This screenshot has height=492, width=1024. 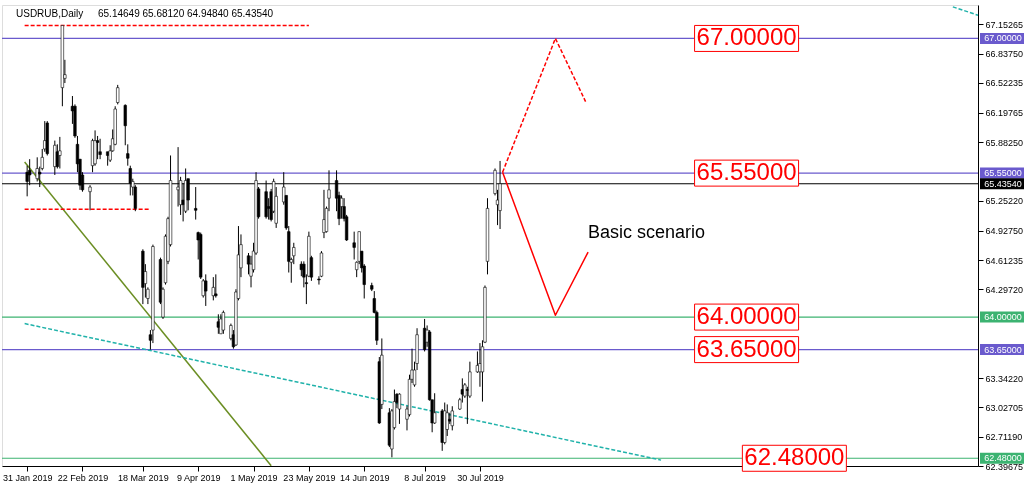 I want to click on y-tick-label: 63.34220, so click(x=1004, y=378).